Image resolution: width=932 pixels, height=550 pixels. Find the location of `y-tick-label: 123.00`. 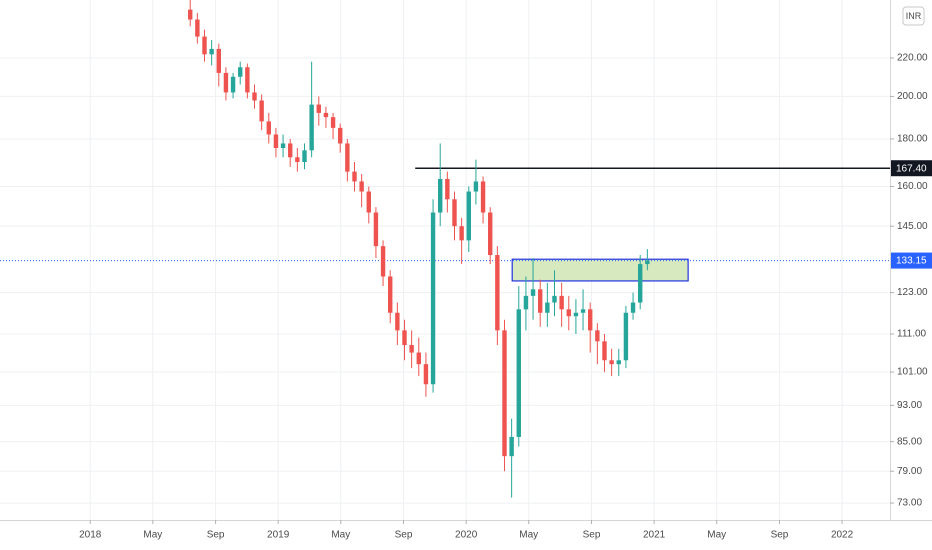

y-tick-label: 123.00 is located at coordinates (912, 292).